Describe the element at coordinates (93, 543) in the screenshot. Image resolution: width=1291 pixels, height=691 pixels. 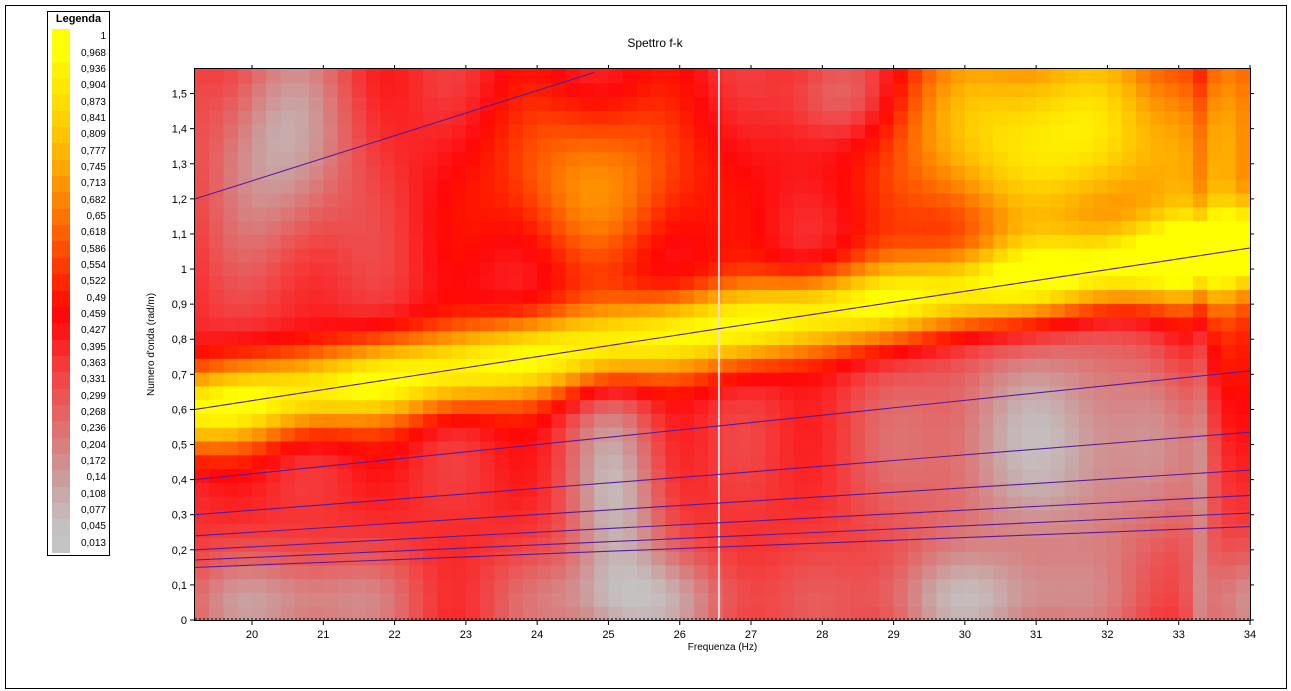
I see `legend-label: 0,013` at that location.